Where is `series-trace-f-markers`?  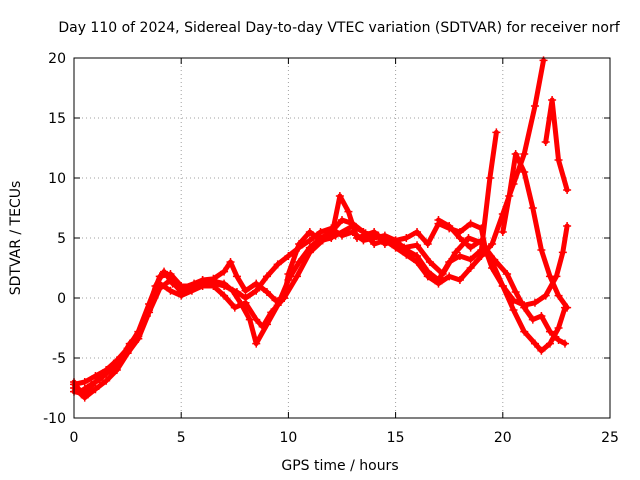
series-trace-f-markers is located at coordinates (535, 231).